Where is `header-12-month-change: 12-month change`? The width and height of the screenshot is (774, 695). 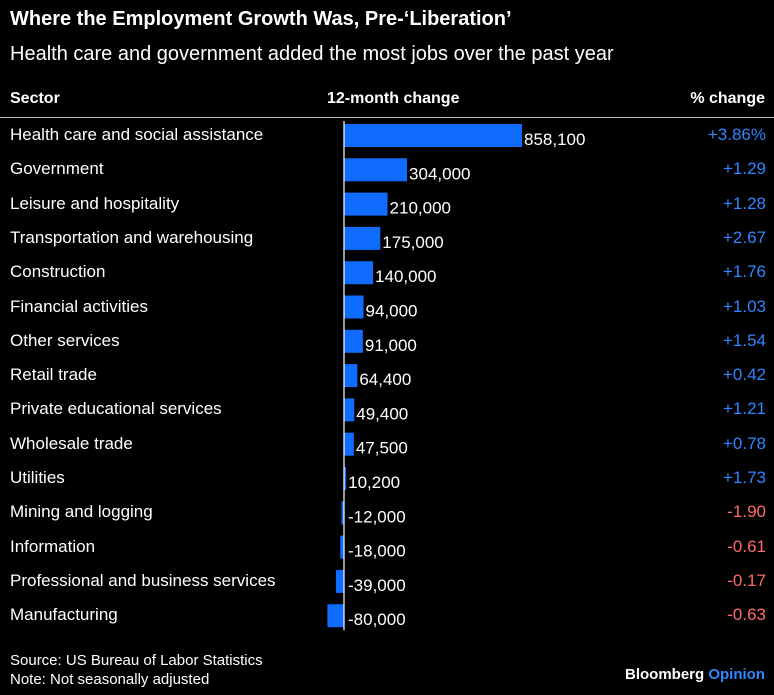 header-12-month-change: 12-month change is located at coordinates (393, 98).